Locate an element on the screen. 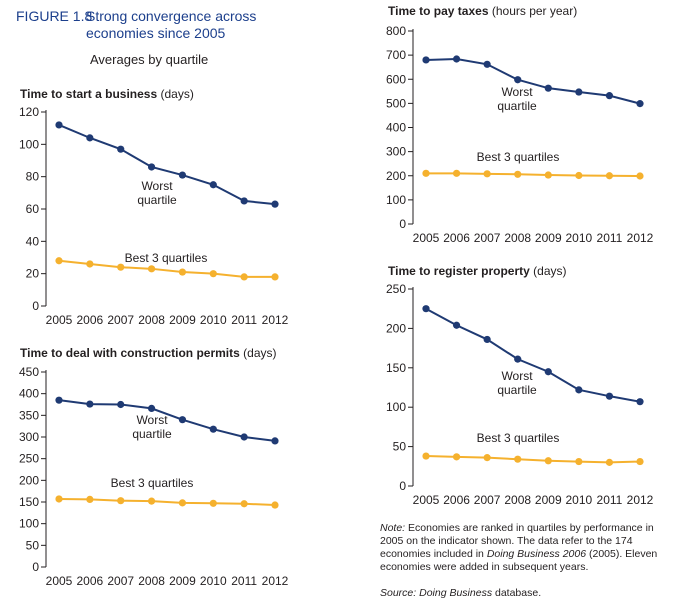  y-tick-label: 40 is located at coordinates (33, 241).